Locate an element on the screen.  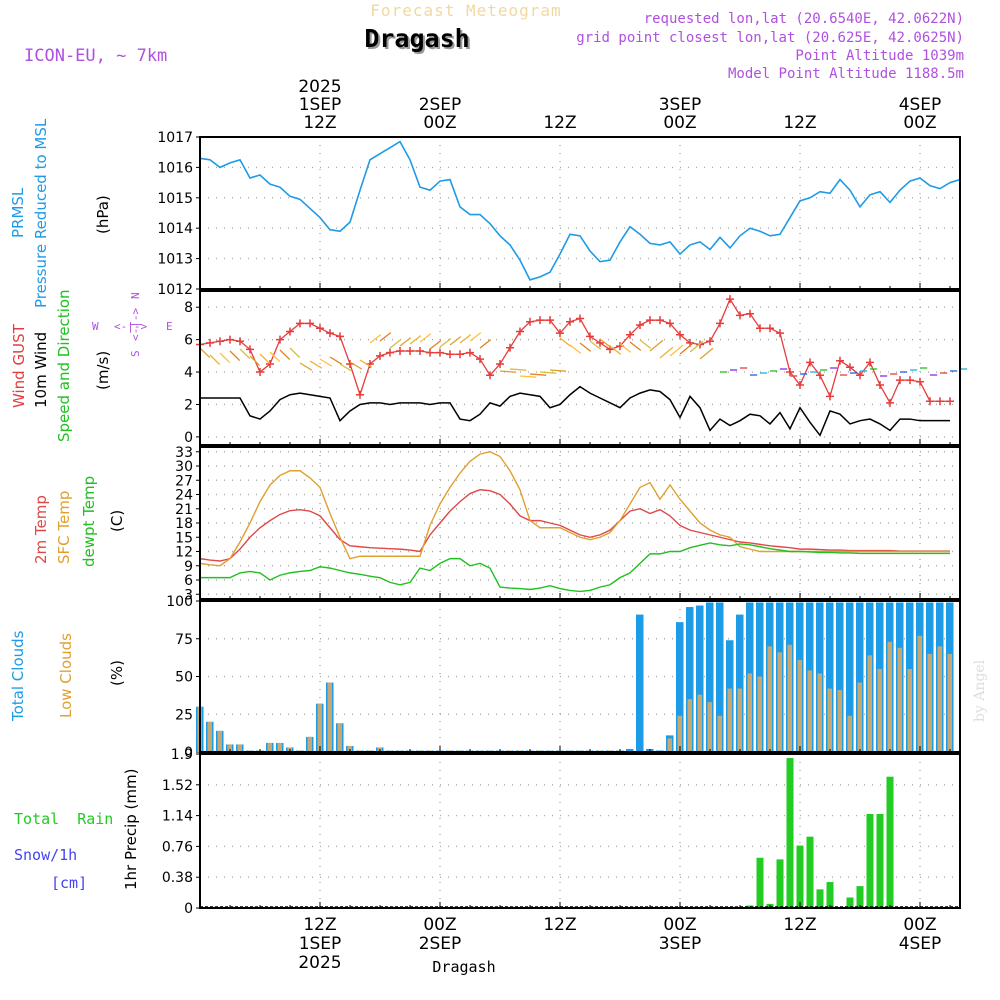
gust-markers is located at coordinates (575, 351).